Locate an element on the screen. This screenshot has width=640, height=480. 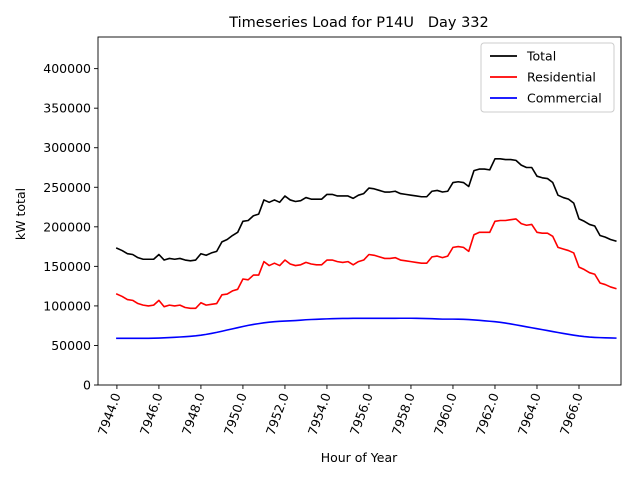
y-tick-label: 100000 is located at coordinates (67, 305).